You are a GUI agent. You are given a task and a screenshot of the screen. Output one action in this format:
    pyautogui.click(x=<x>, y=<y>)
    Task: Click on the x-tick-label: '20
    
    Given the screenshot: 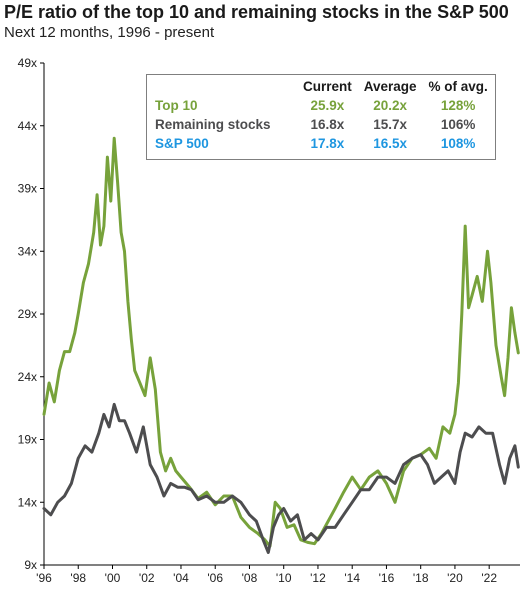 What is the action you would take?
    pyautogui.click(x=455, y=578)
    